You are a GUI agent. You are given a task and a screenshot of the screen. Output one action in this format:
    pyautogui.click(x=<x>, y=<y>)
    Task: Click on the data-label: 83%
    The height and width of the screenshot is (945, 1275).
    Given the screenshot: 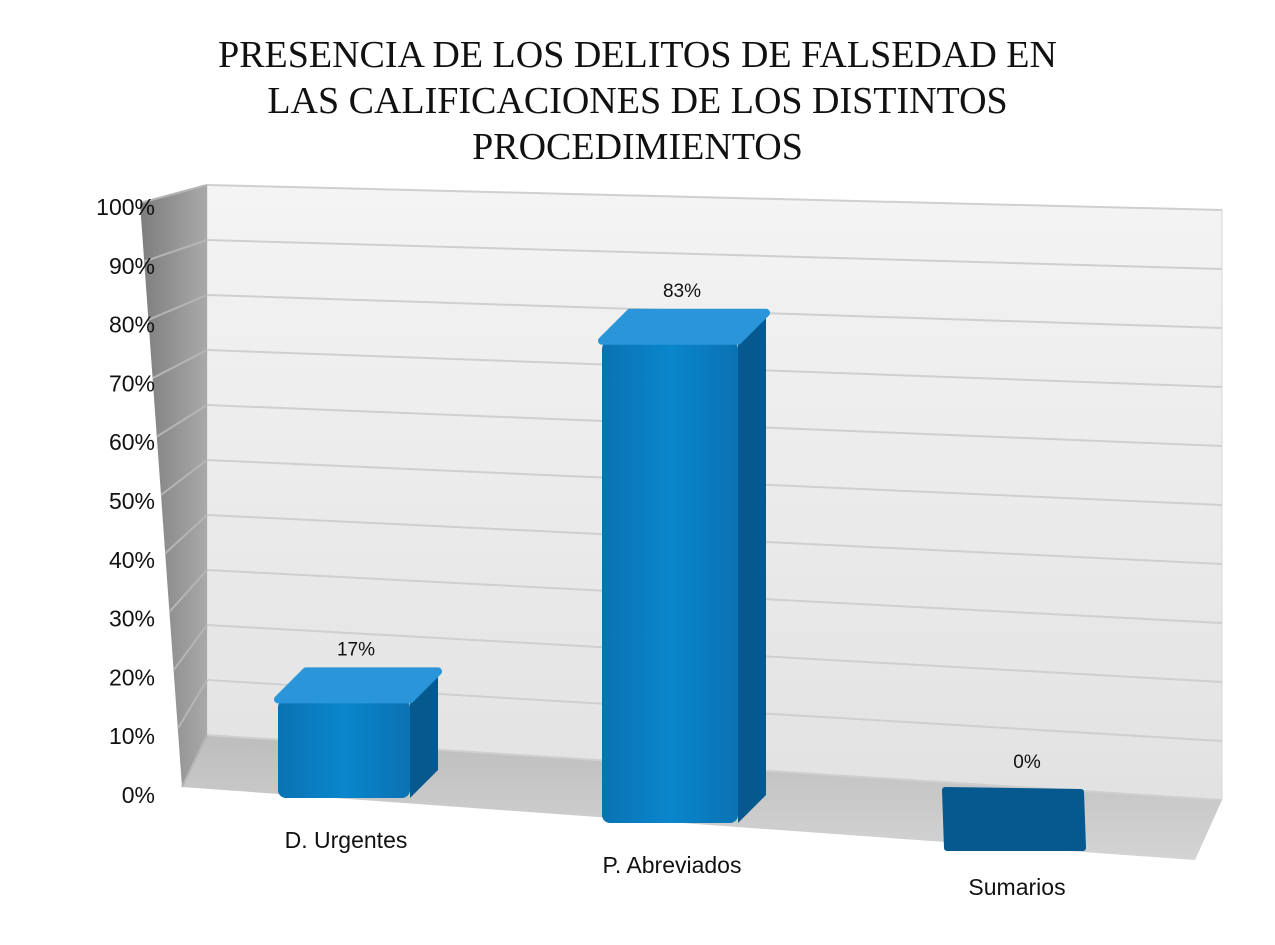 What is the action you would take?
    pyautogui.click(x=682, y=291)
    